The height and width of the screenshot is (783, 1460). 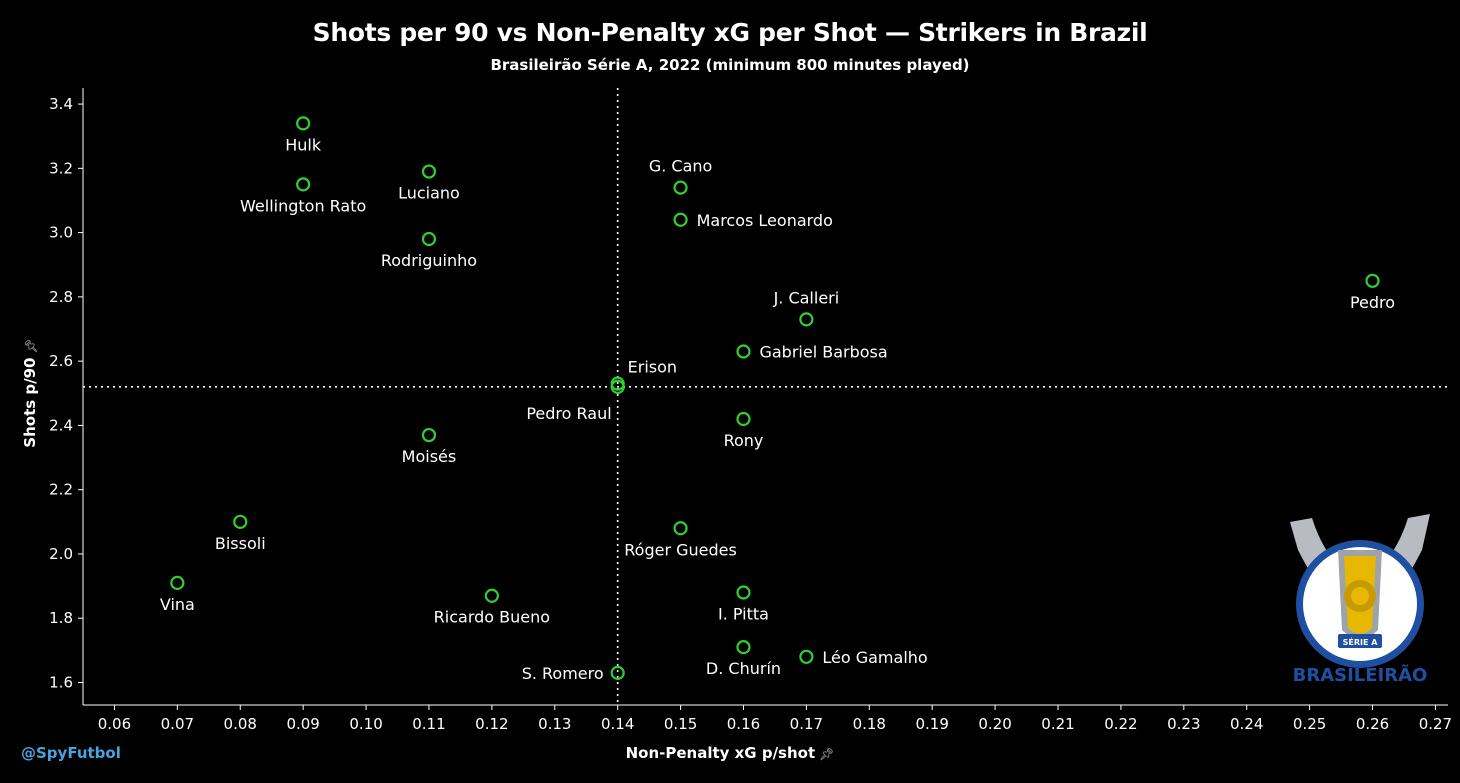 I want to click on data-label: Pedro, so click(x=1372, y=302).